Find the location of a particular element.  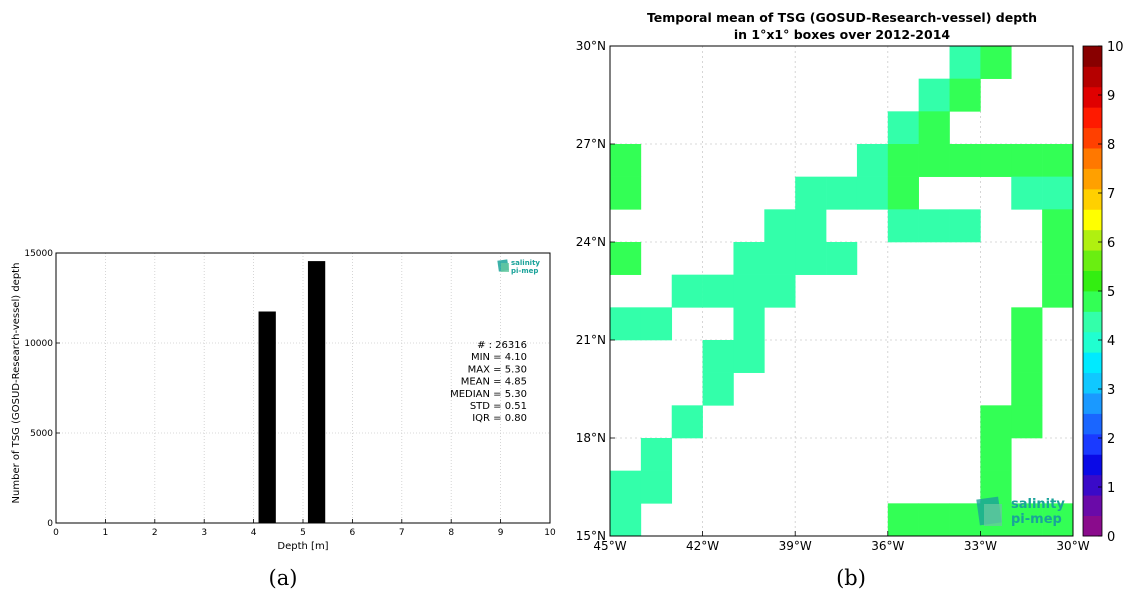

colorbar-tick-label: 2 is located at coordinates (1111, 439).